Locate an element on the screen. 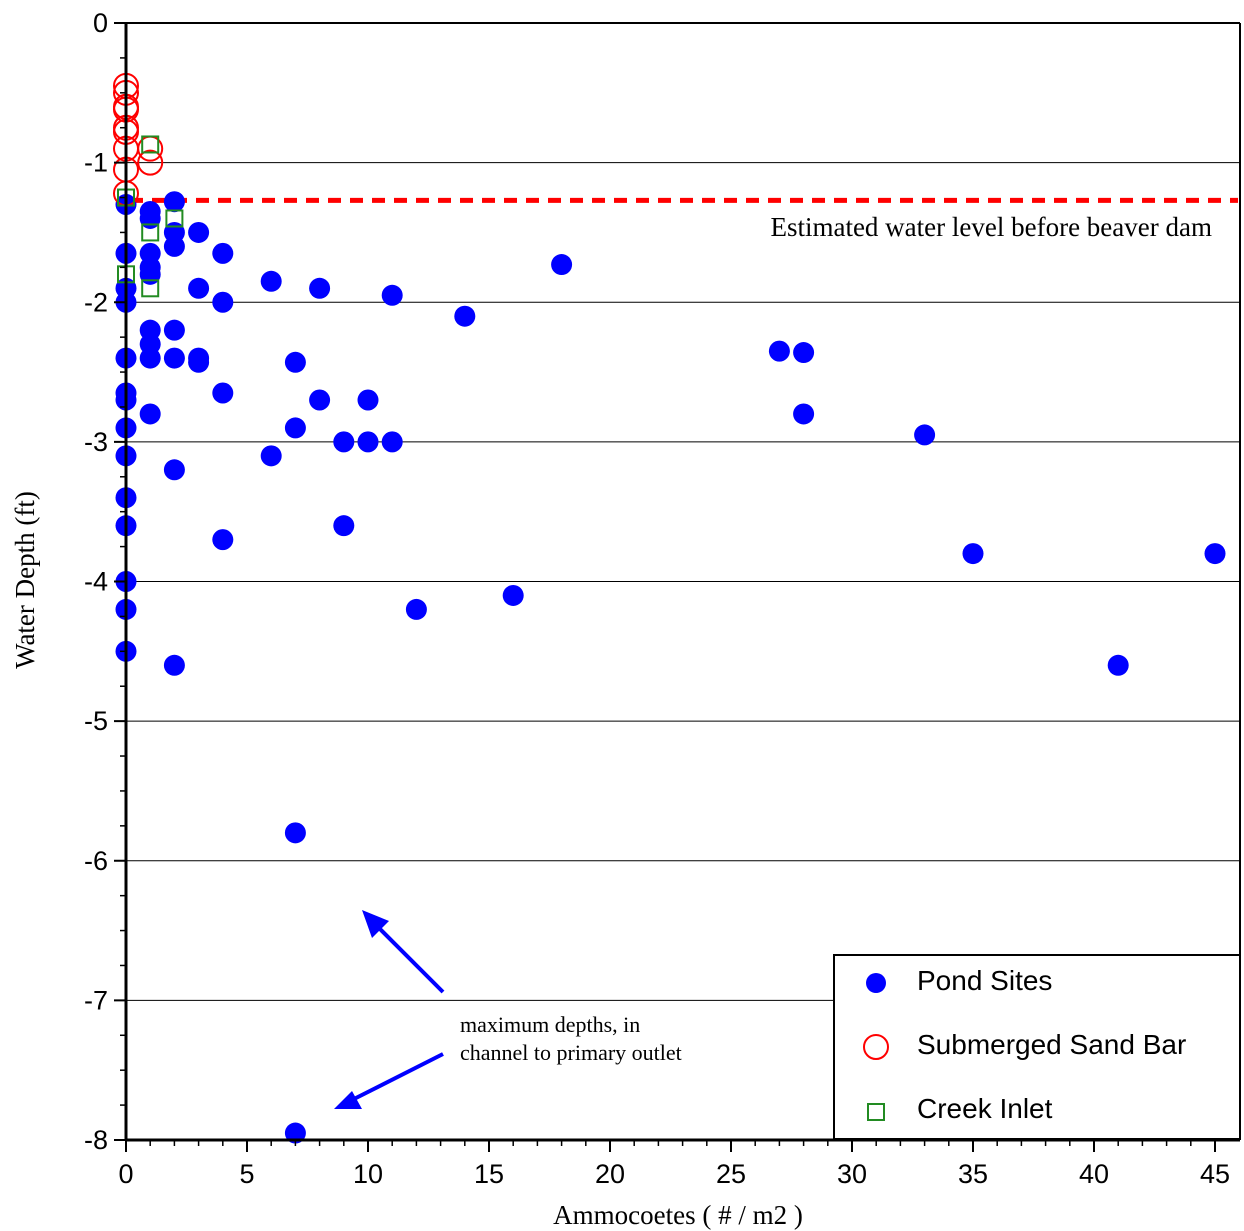 The width and height of the screenshot is (1244, 1231). y-tick-label: -1 is located at coordinates (96, 163).